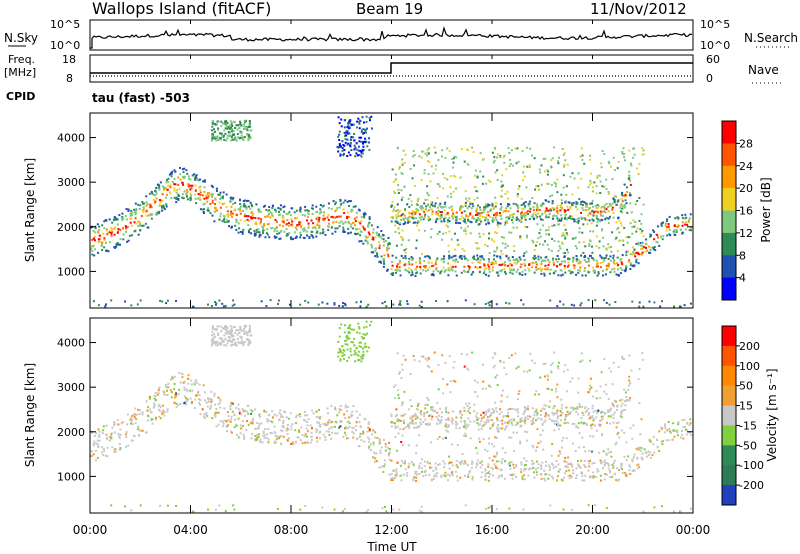 This screenshot has height=554, width=800. I want to click on velocity-cell-1926, so click(493, 475).